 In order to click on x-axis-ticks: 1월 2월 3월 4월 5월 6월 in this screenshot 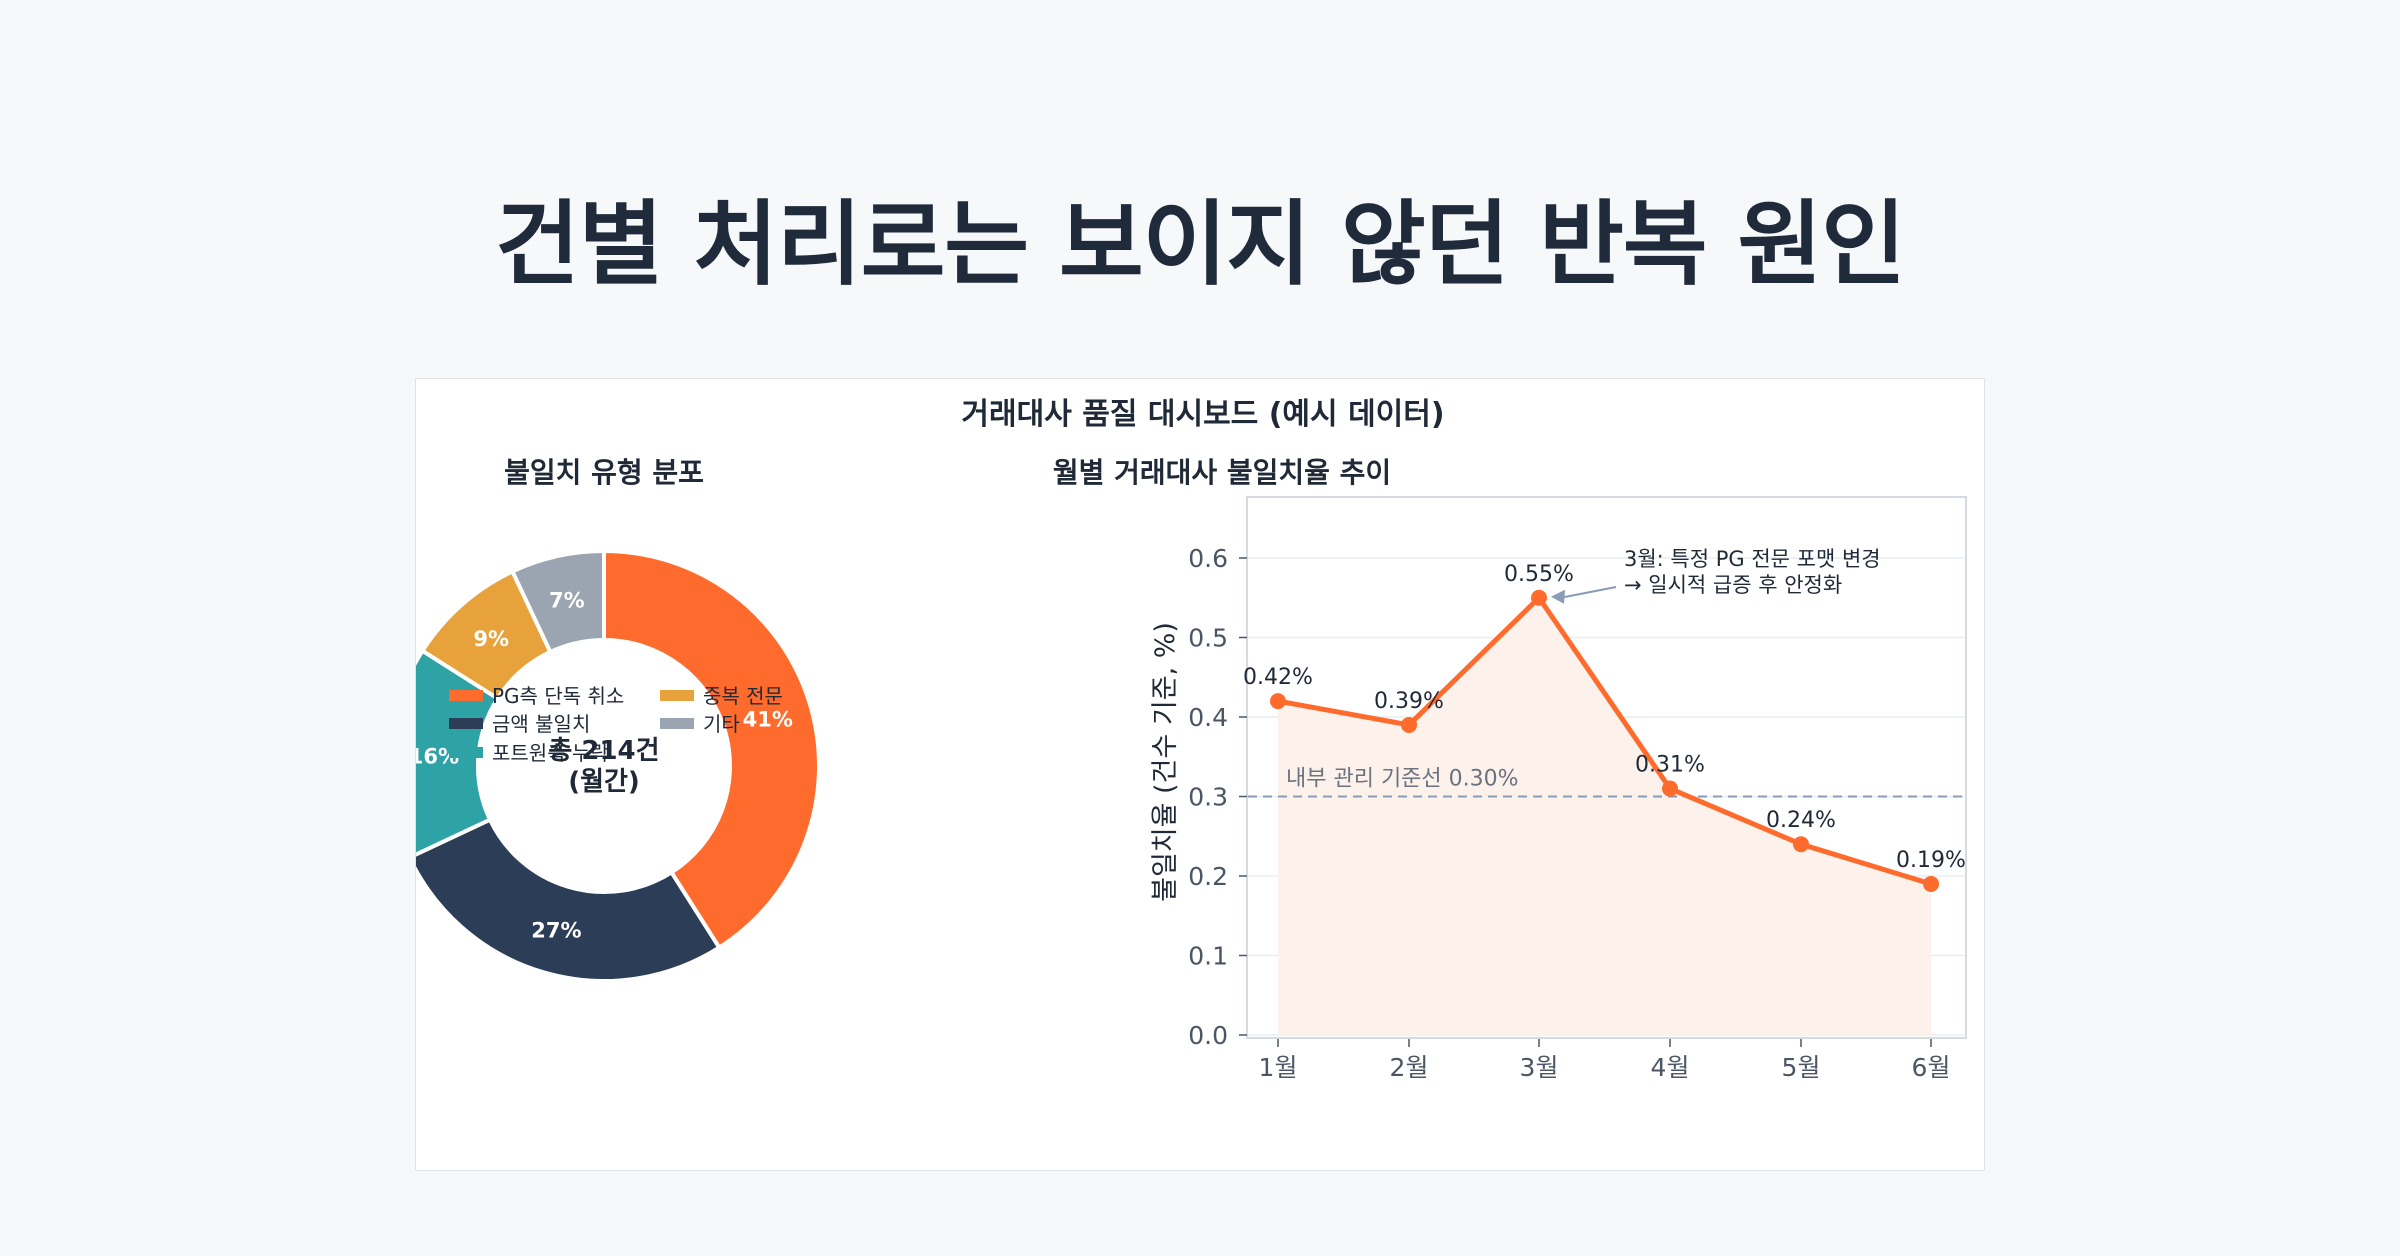, I will do `click(1605, 1060)`.